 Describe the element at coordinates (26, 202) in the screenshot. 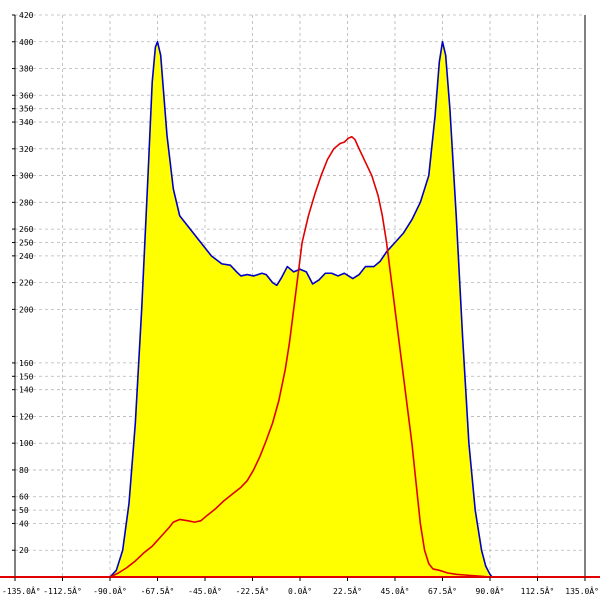

I see `y-tick-label-15: 280` at that location.